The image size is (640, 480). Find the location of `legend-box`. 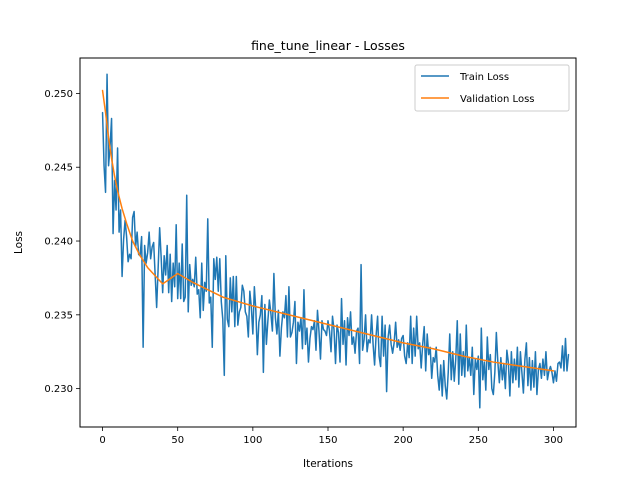

legend-box is located at coordinates (492, 88).